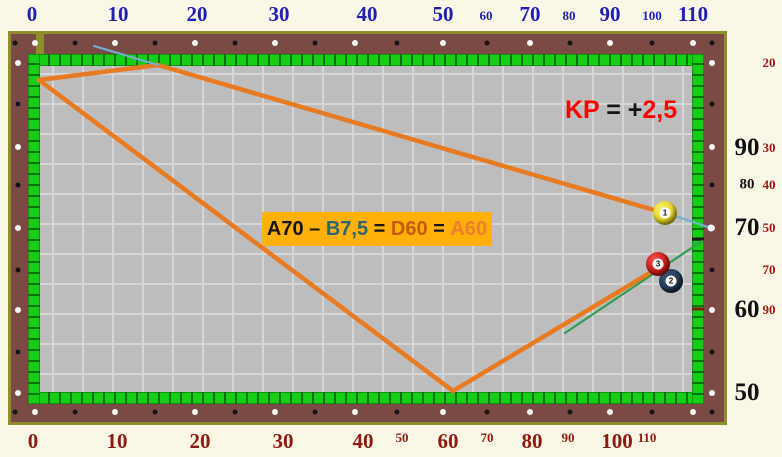  Describe the element at coordinates (569, 15) in the screenshot. I see `top-scale-label: 80` at that location.